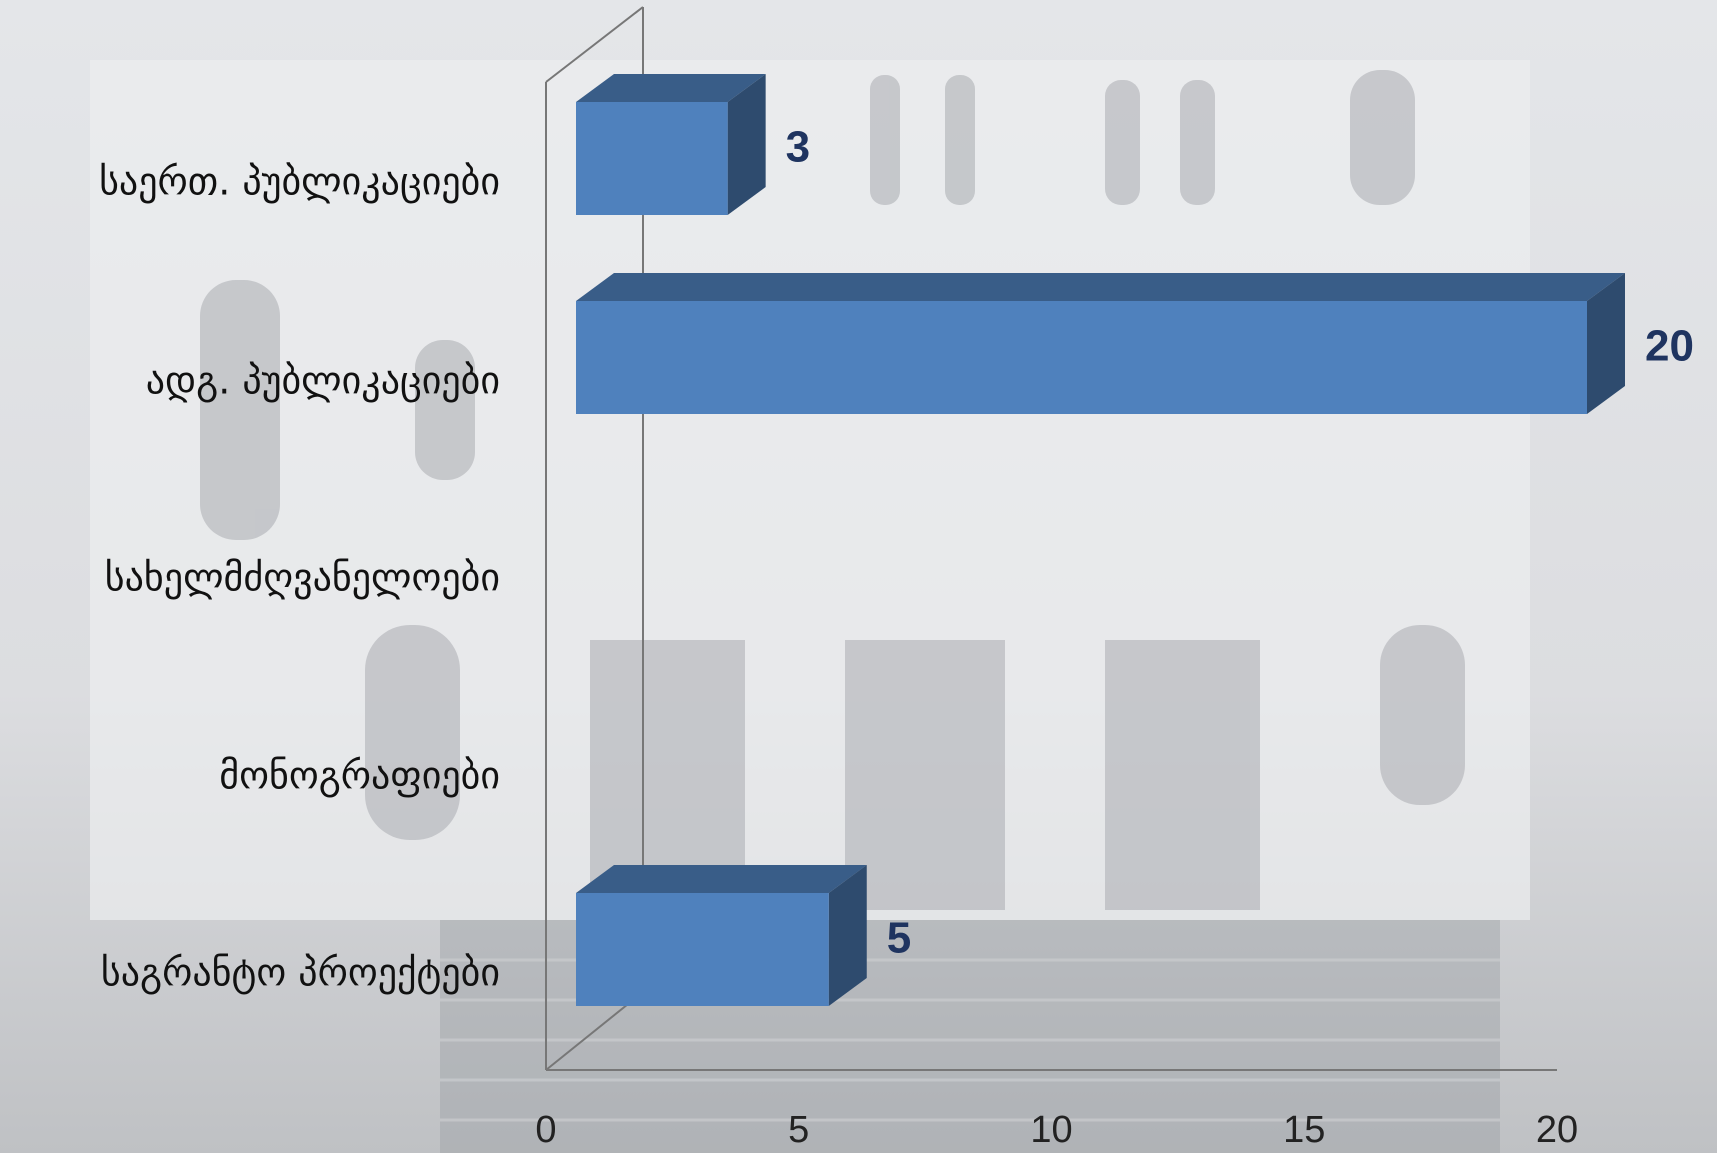 The image size is (1717, 1153). Describe the element at coordinates (798, 147) in the screenshot. I see `value-label: 3` at that location.